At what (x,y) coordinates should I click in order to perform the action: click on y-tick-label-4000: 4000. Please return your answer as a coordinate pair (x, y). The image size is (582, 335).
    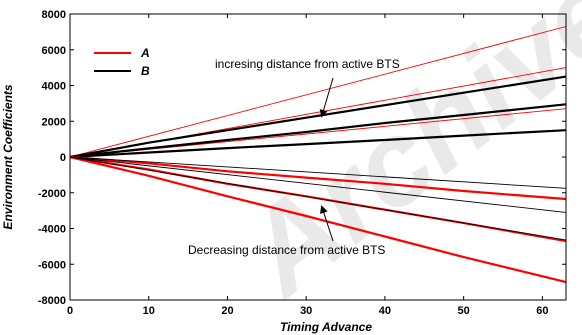
    Looking at the image, I should click on (54, 87).